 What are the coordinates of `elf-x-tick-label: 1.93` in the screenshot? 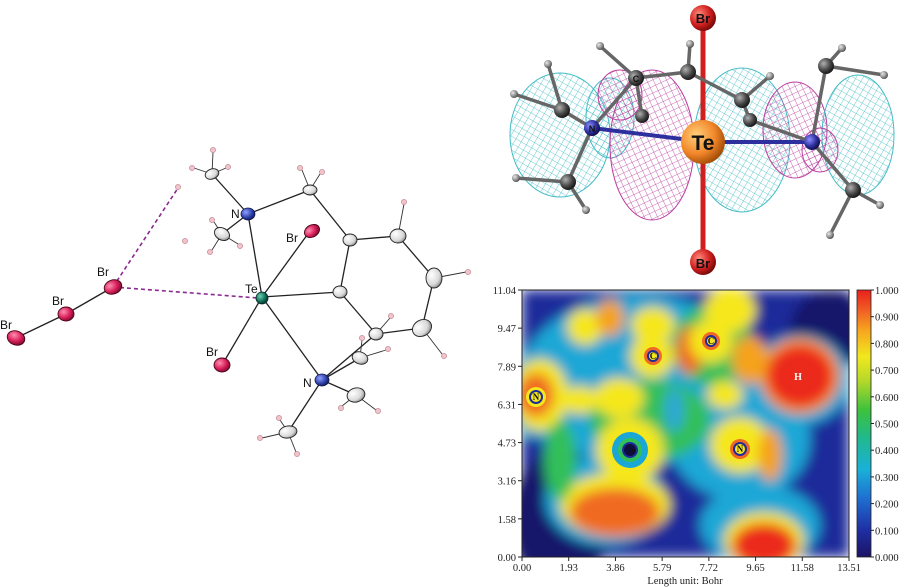 It's located at (569, 568).